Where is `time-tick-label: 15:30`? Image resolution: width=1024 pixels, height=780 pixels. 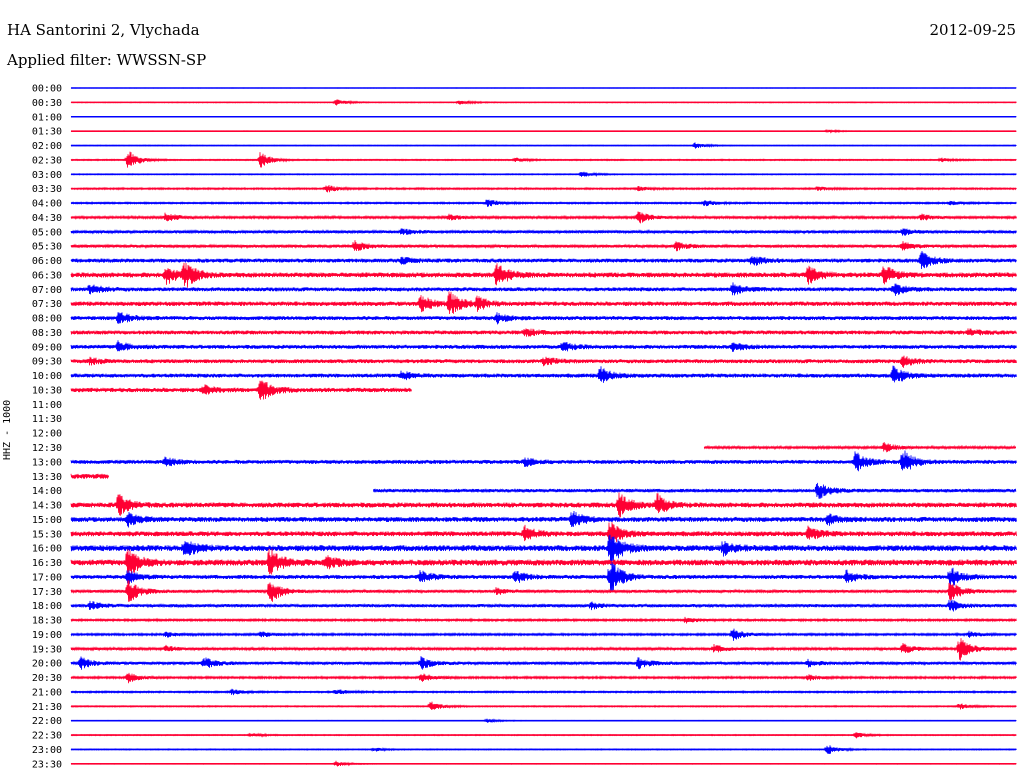
time-tick-label: 15:30 is located at coordinates (47, 534).